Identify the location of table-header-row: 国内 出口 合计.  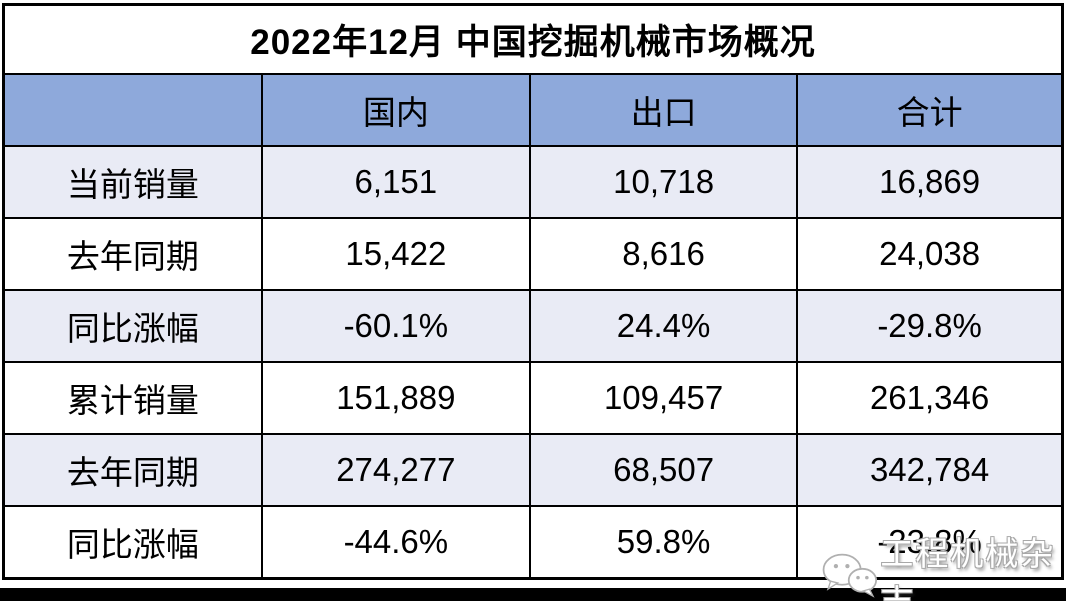
(533, 110).